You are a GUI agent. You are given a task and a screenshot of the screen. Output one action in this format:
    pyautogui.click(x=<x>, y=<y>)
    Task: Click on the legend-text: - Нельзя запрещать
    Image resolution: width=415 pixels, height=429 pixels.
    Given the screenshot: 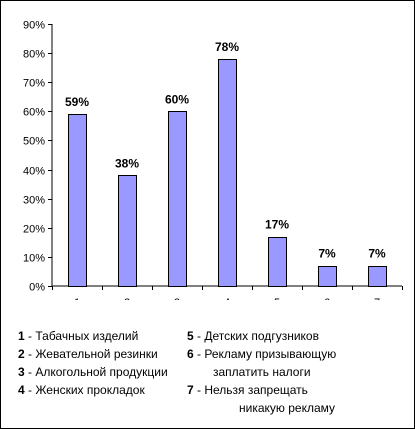 What is the action you would take?
    pyautogui.click(x=250, y=390)
    